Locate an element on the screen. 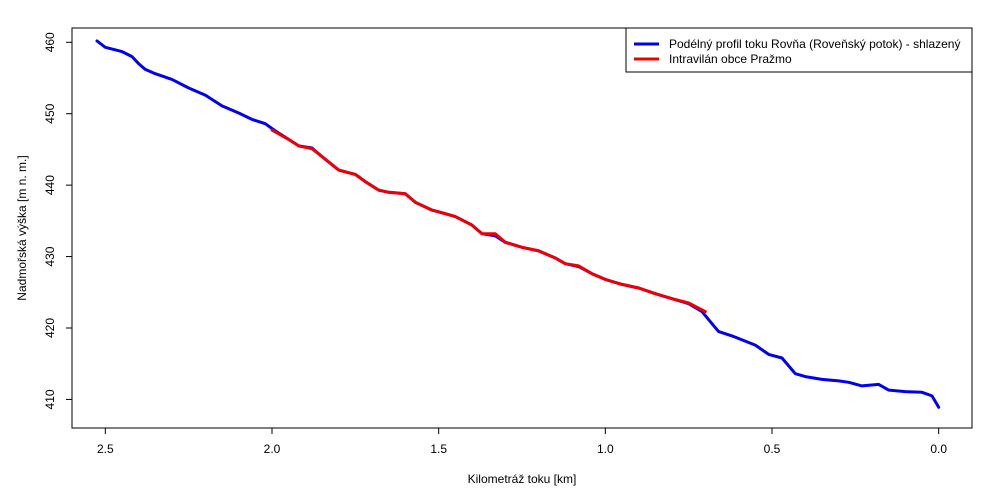  x-axis-title: Kilometráž toku [km] is located at coordinates (522, 479).